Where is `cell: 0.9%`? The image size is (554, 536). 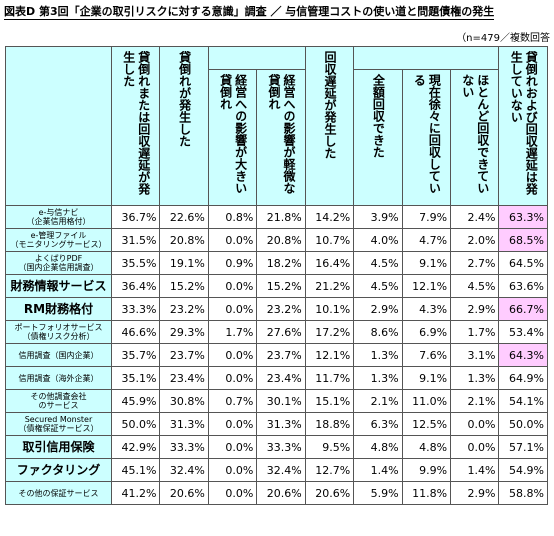
cell: 0.9% is located at coordinates (232, 263).